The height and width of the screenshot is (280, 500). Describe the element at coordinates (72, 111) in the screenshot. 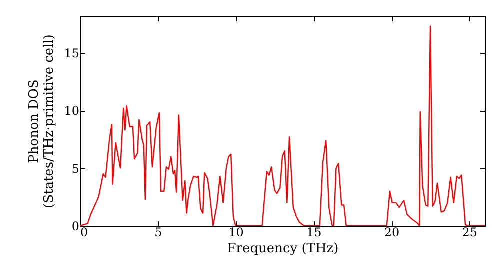

I see `y-tick-label: 10` at that location.